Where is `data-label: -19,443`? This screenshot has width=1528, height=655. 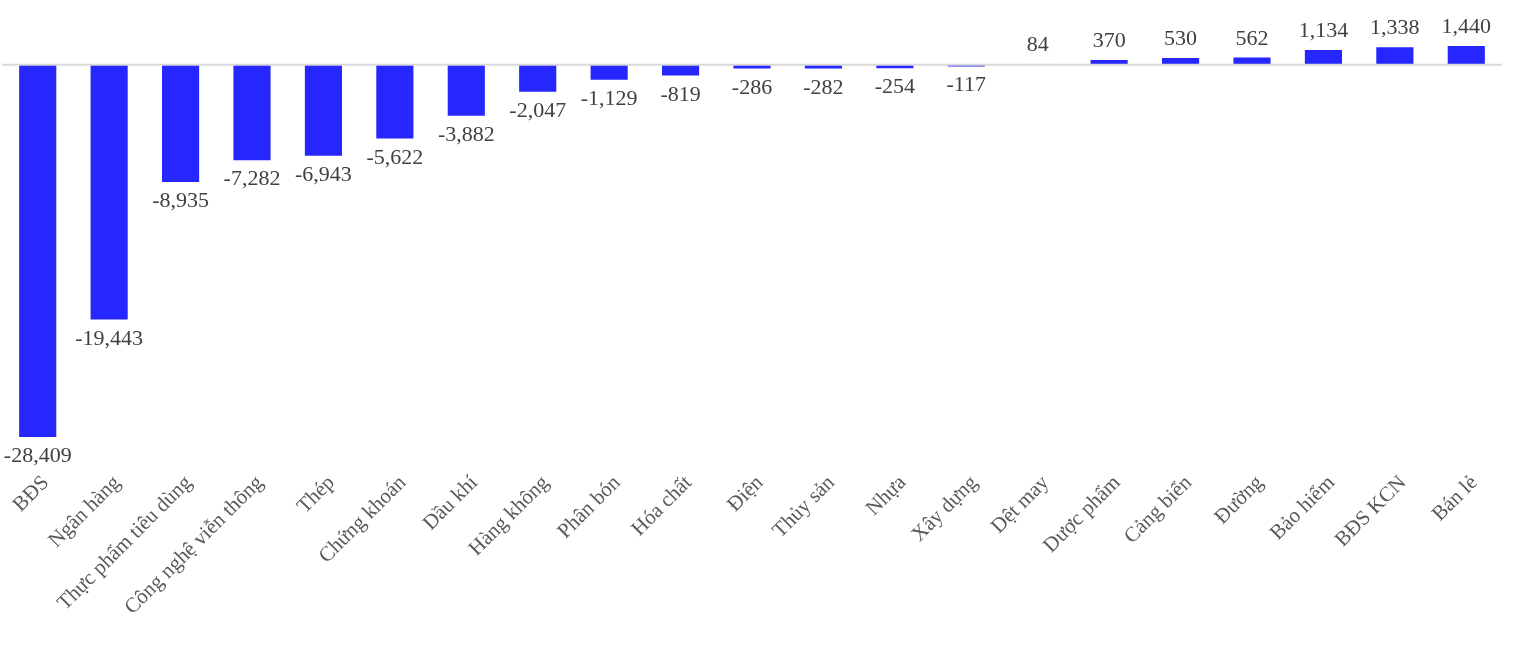
data-label: -19,443 is located at coordinates (109, 337).